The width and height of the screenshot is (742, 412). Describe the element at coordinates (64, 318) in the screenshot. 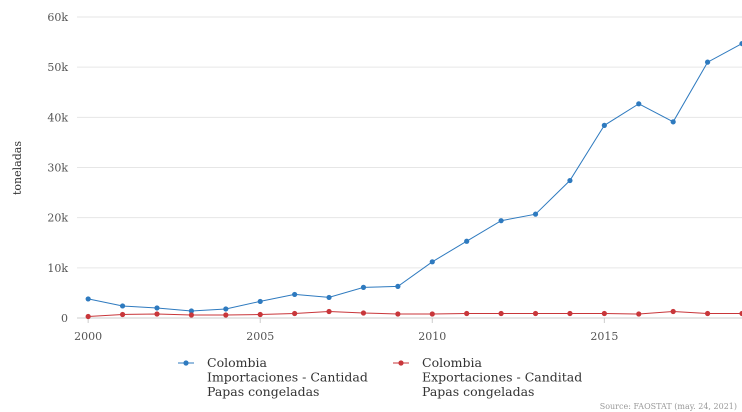

I see `y-tick-label: 0` at that location.